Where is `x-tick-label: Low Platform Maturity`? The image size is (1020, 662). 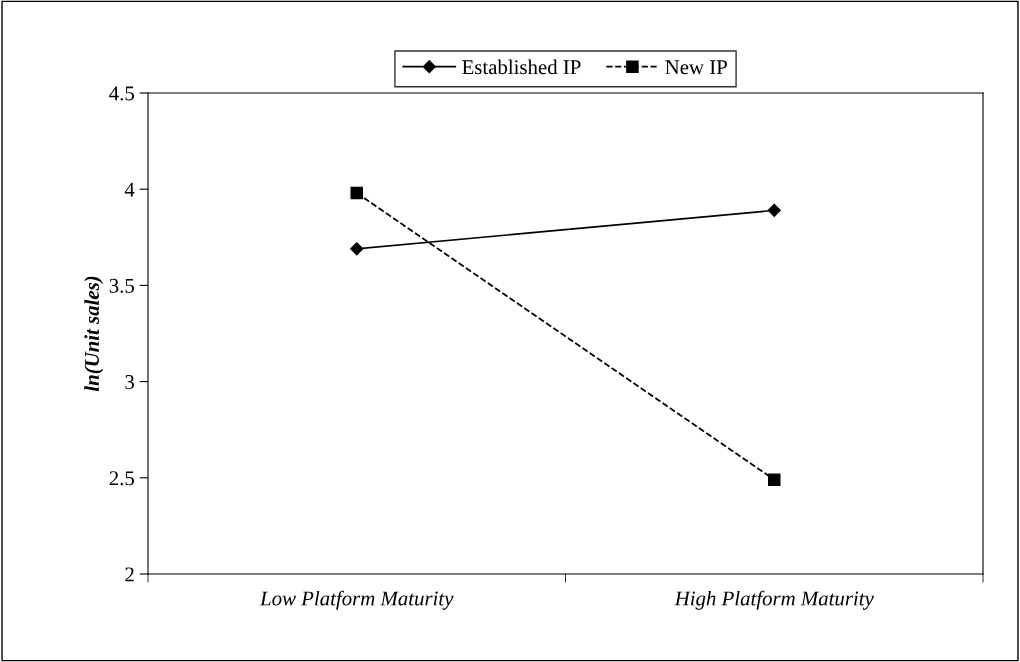
x-tick-label: Low Platform Maturity is located at coordinates (356, 600).